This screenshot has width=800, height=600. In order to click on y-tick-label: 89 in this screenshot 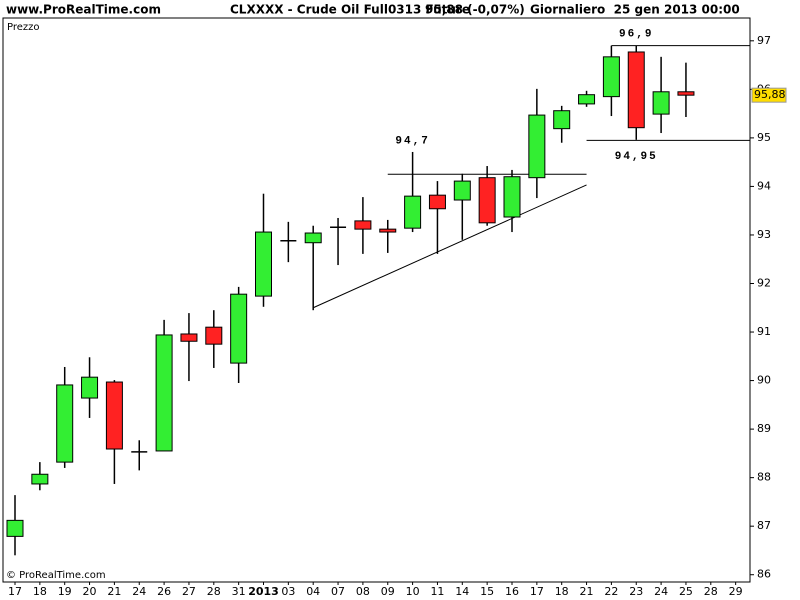, I will do `click(764, 428)`.